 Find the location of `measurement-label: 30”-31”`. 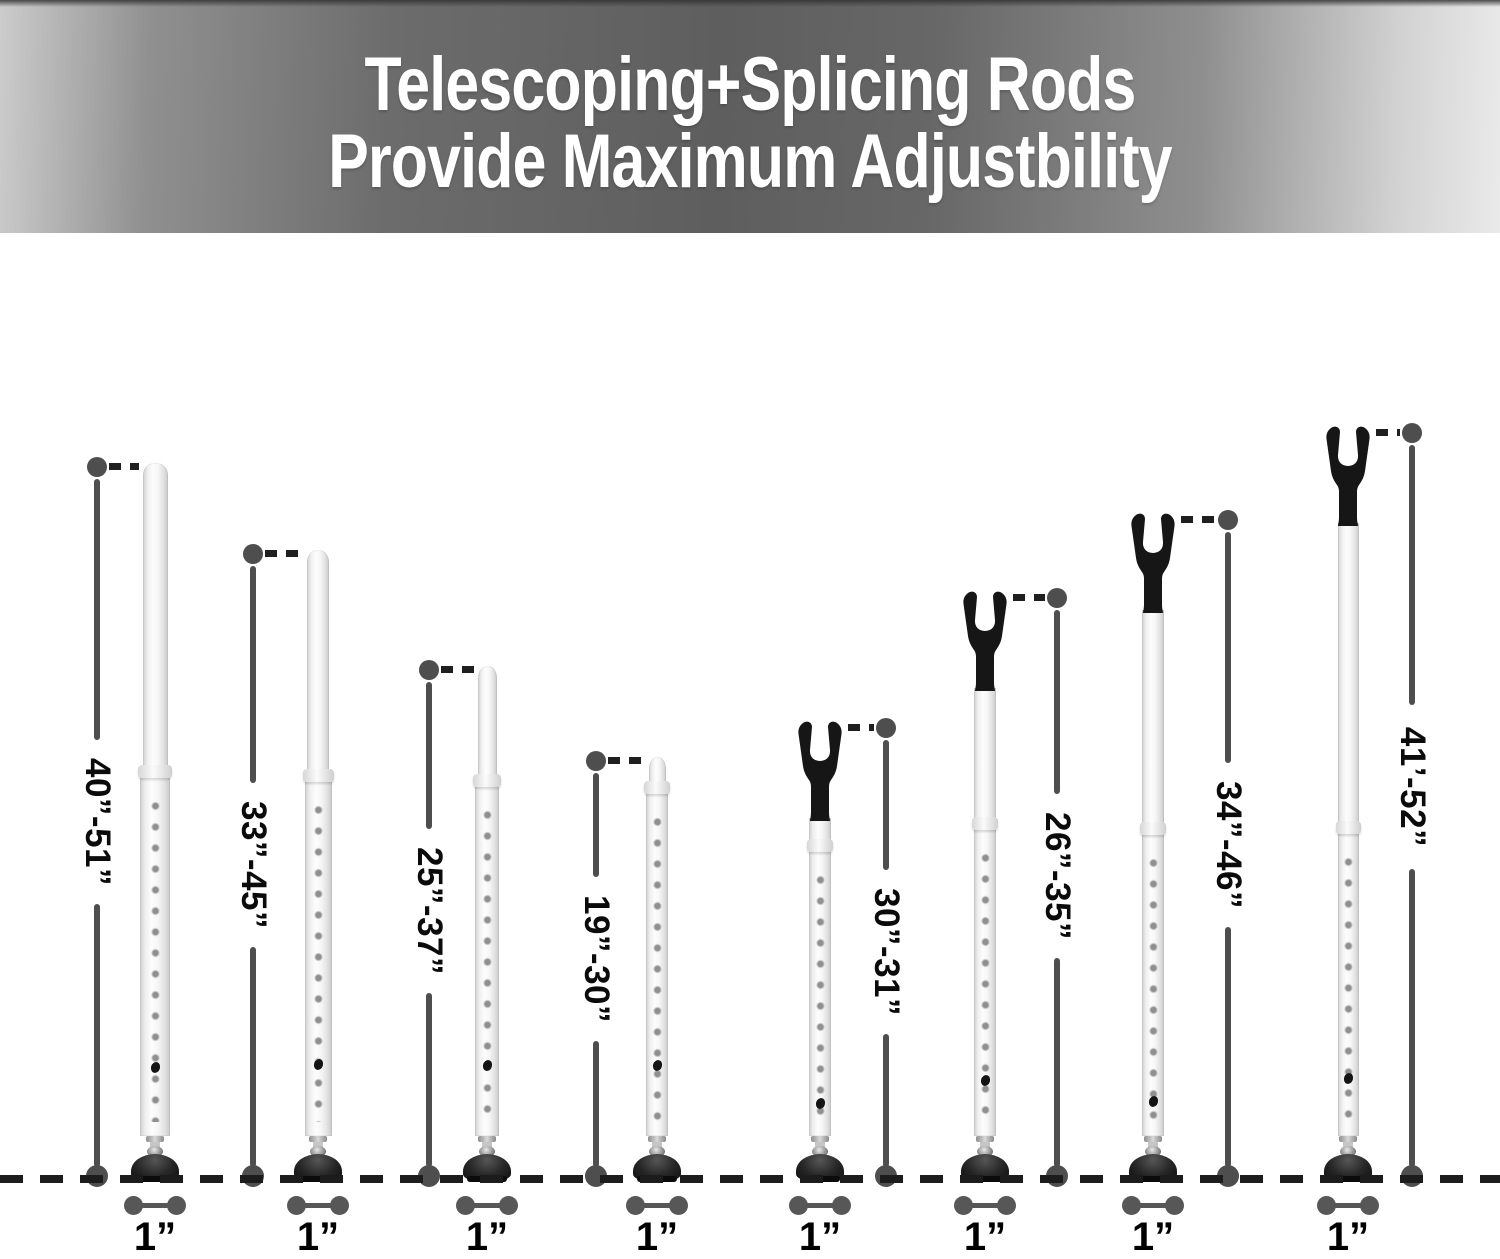

measurement-label: 30”-31” is located at coordinates (886, 952).